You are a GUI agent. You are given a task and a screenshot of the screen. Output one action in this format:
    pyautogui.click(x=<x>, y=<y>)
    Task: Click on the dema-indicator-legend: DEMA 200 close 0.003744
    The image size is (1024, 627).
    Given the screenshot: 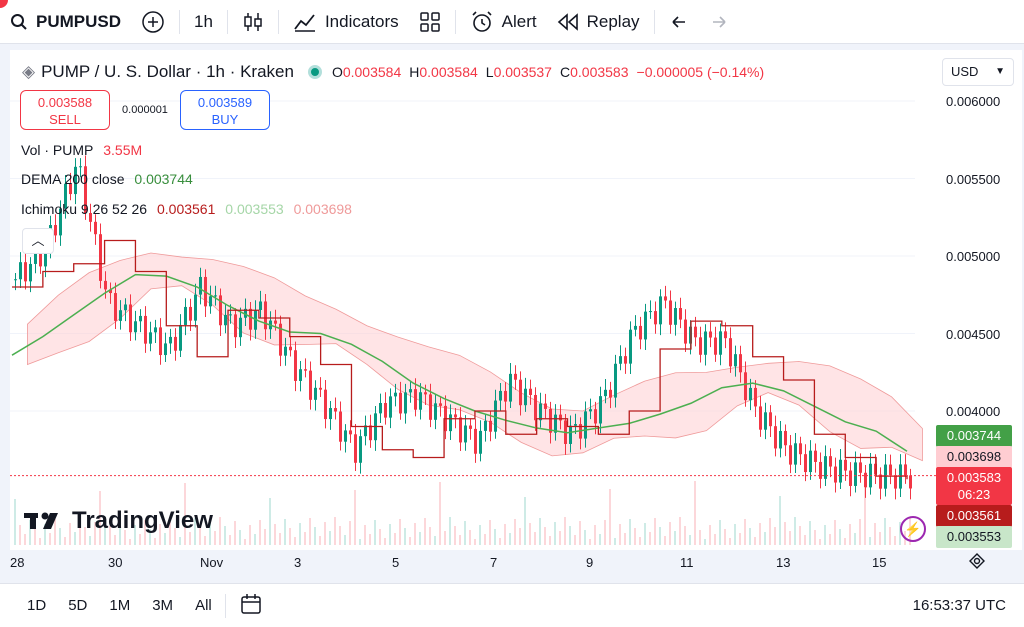 What is the action you would take?
    pyautogui.click(x=110, y=179)
    